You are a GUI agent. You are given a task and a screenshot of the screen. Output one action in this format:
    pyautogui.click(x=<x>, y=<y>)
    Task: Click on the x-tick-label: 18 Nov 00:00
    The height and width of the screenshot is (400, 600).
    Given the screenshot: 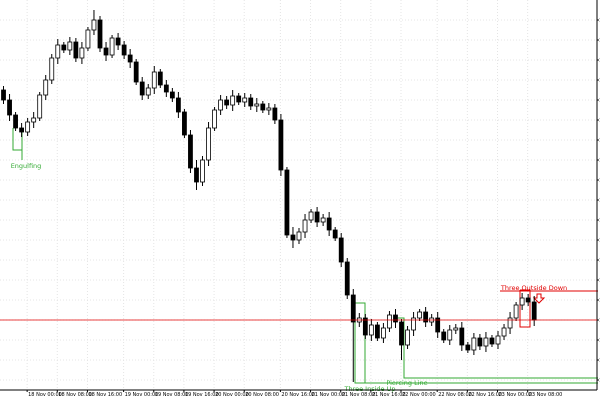 What is the action you would take?
    pyautogui.click(x=45, y=395)
    